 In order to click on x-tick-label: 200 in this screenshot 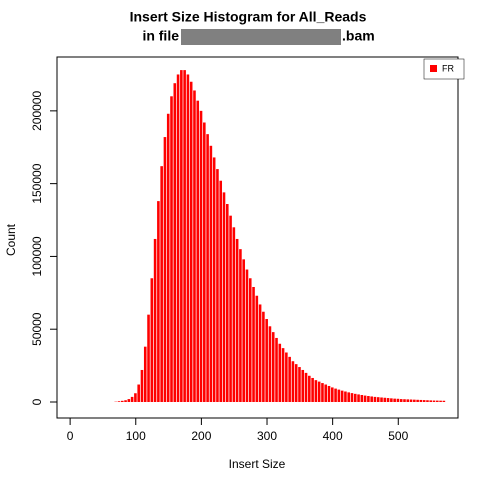, I will do `click(201, 436)`.